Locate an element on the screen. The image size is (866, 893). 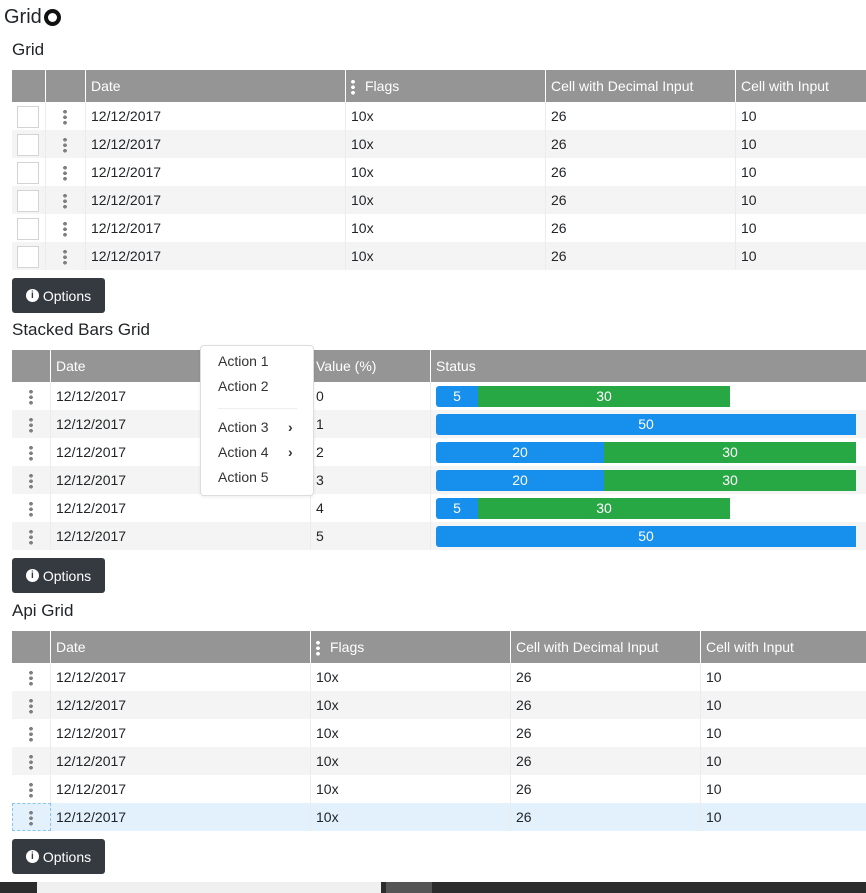
table-row: 12/12/2017 3 20 30 is located at coordinates (439, 480).